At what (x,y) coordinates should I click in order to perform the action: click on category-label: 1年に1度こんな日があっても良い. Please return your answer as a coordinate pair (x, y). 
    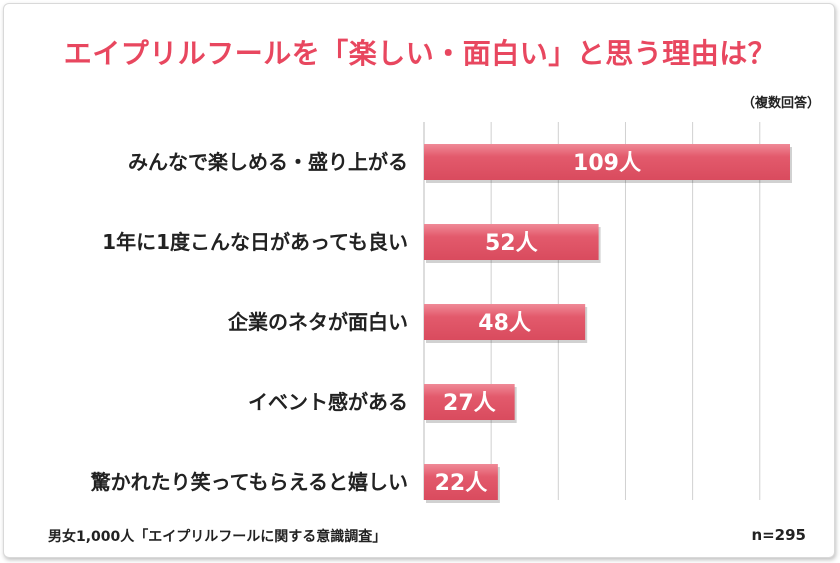
    Looking at the image, I should click on (255, 242).